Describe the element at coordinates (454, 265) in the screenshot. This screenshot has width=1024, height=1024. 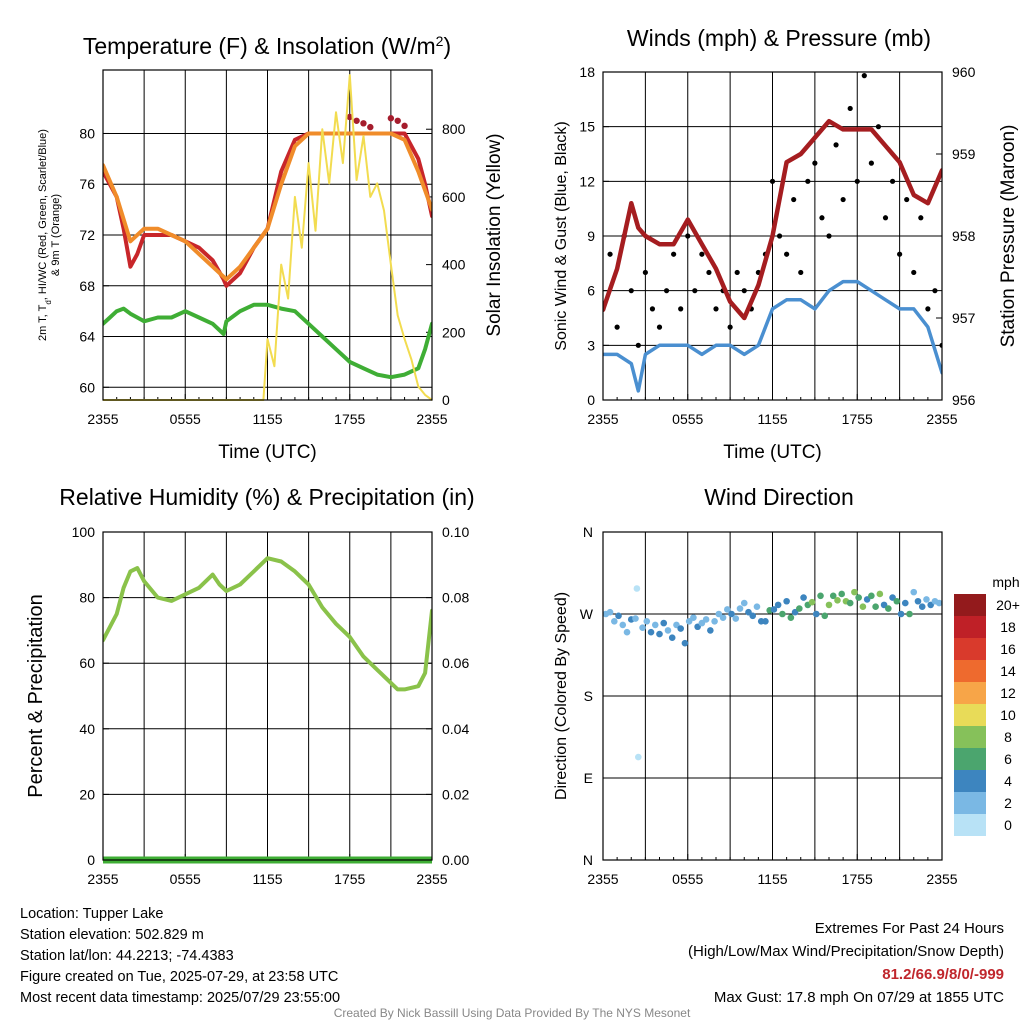
I see `y-tick-label-right: 400` at that location.